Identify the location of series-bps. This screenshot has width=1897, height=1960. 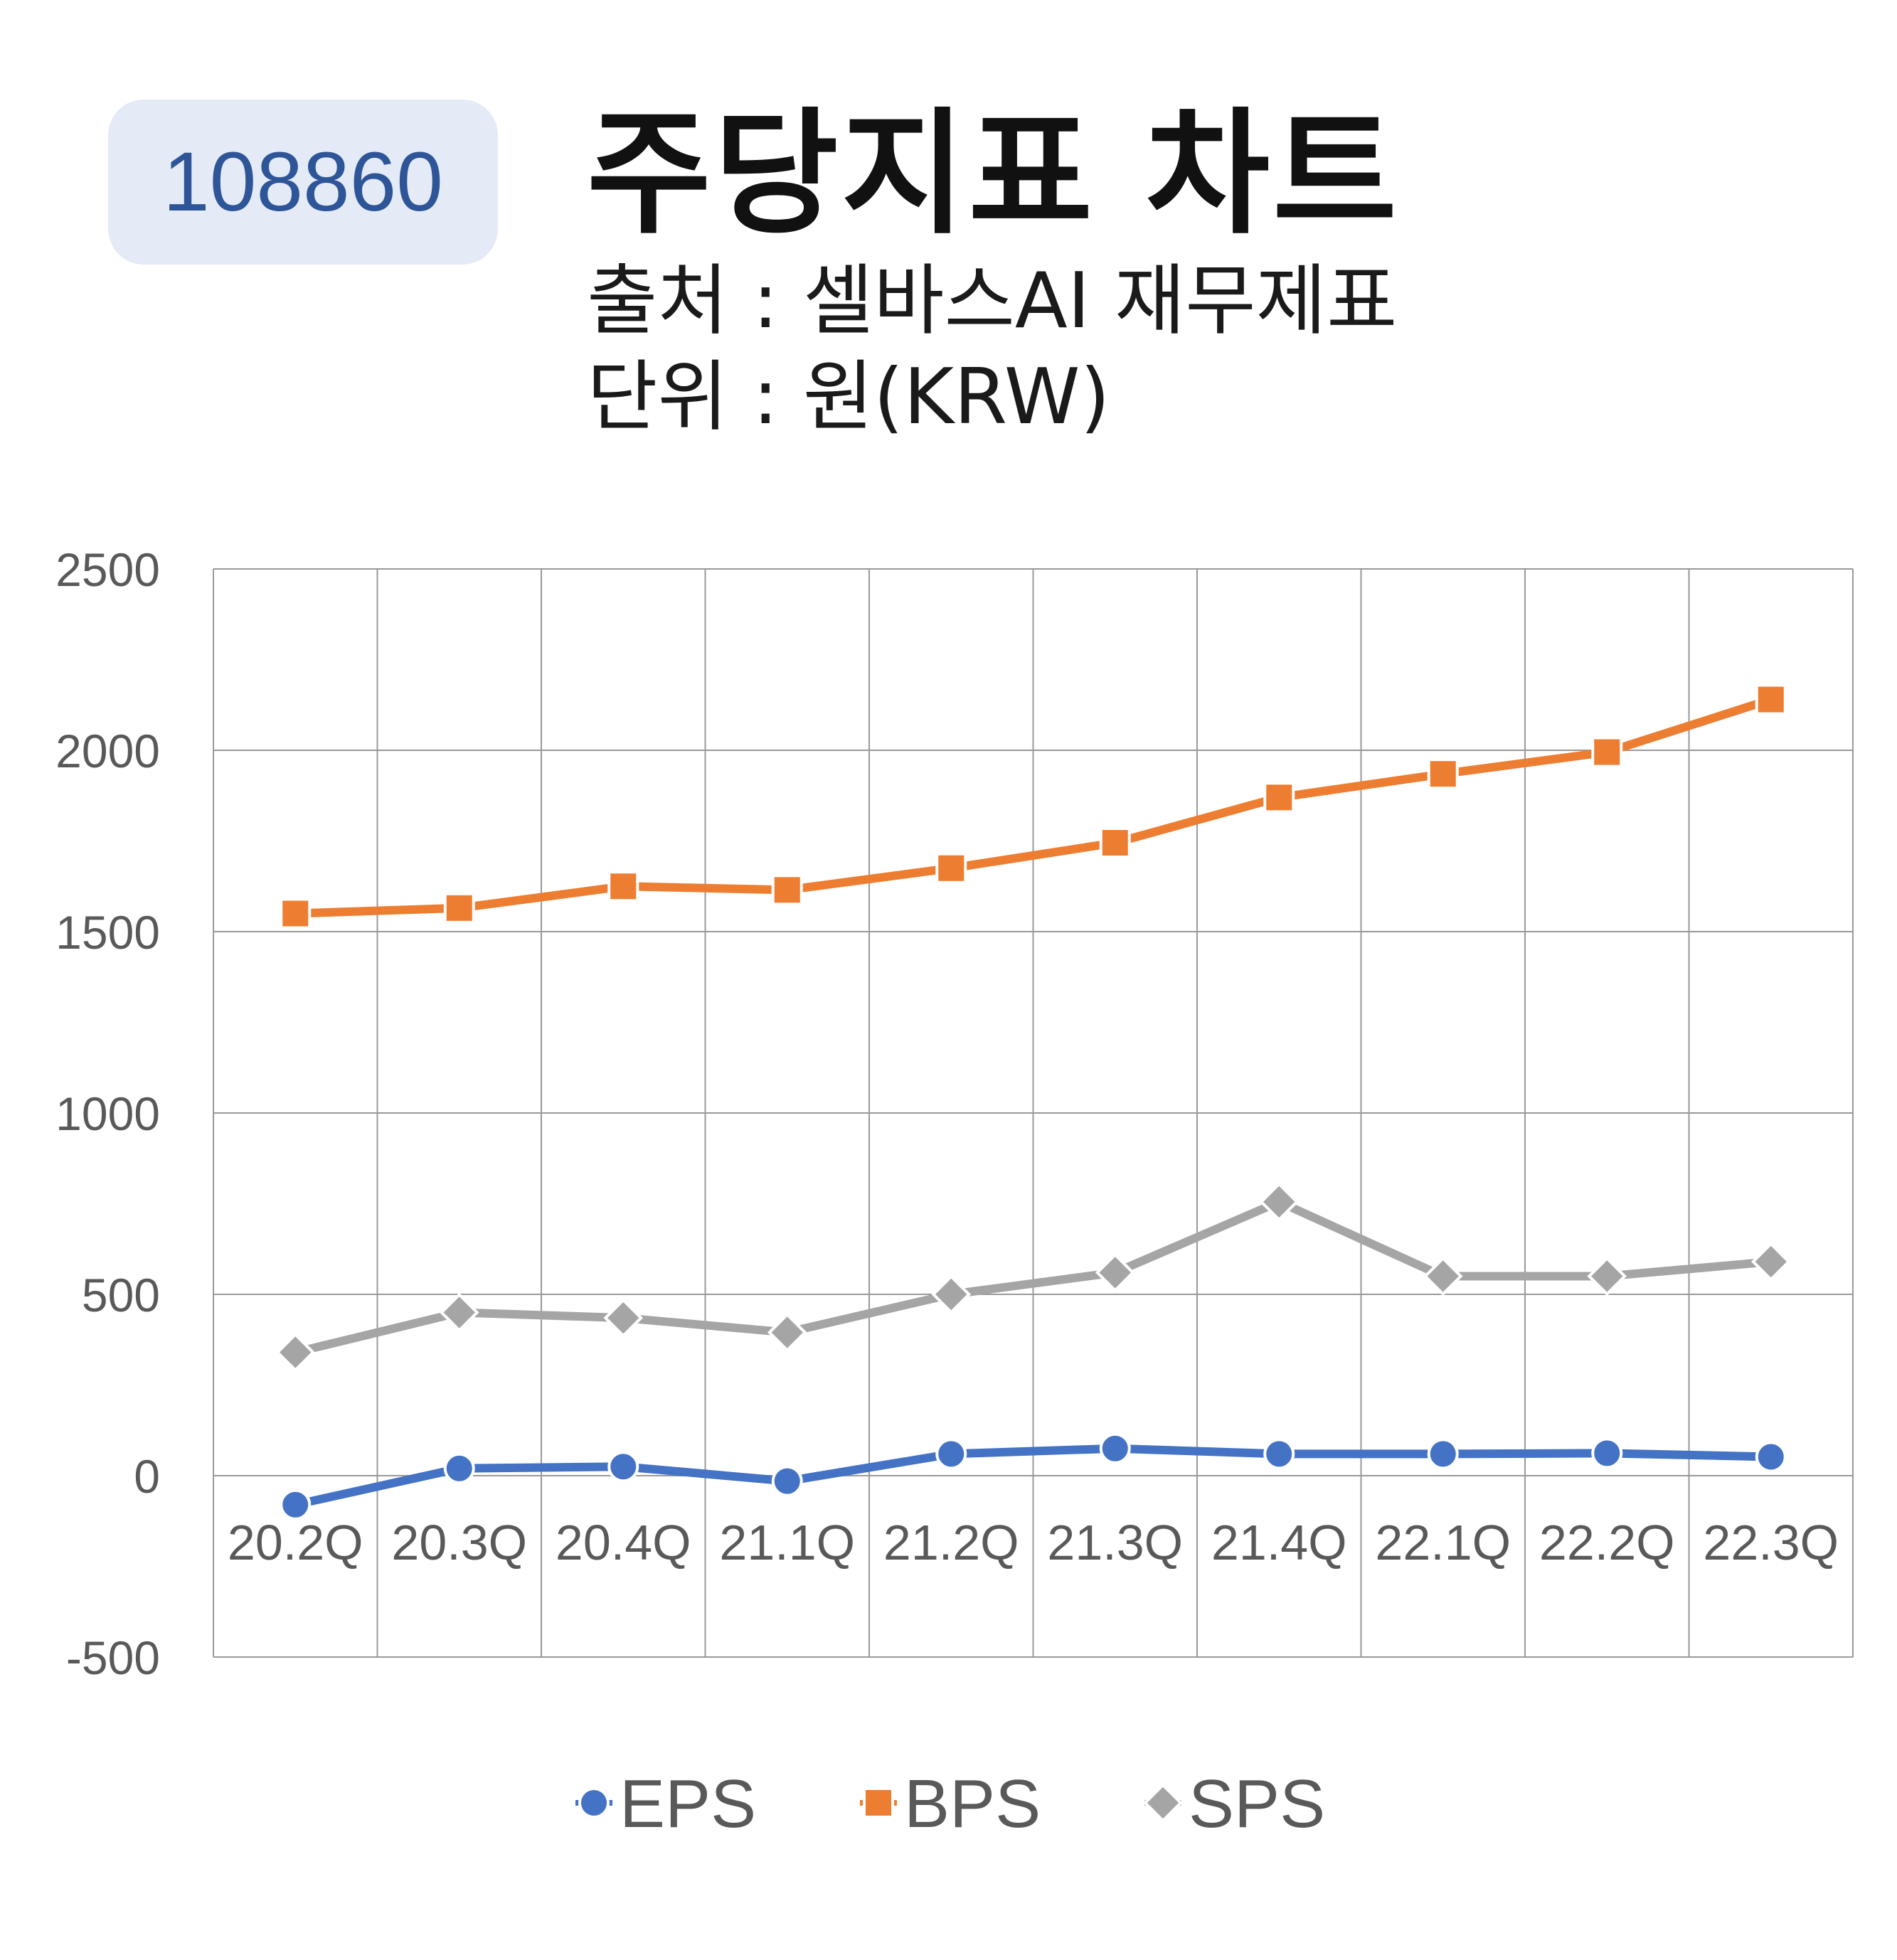
(1033, 806).